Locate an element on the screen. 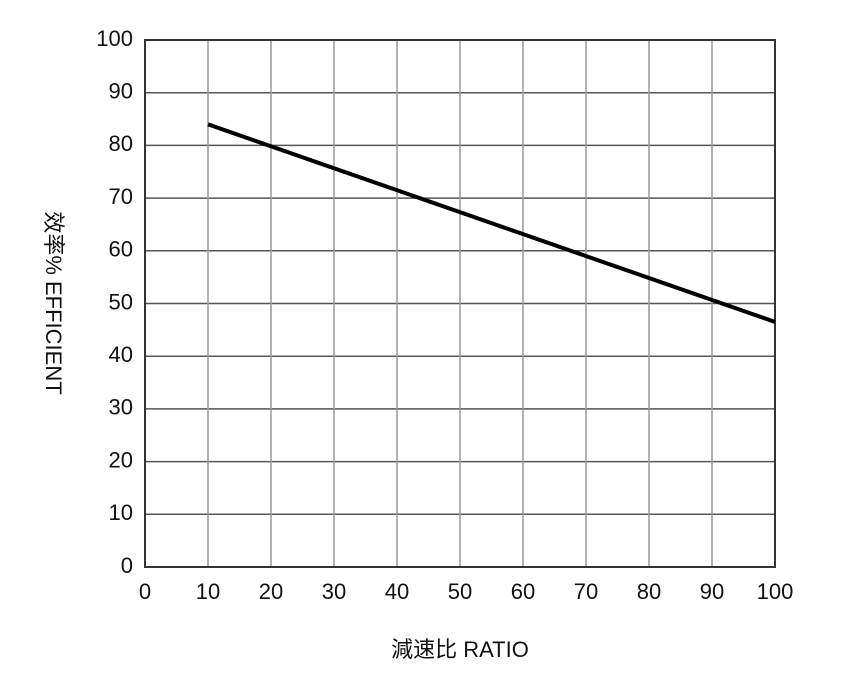 The image size is (844, 688). y-tick-label: 90 is located at coordinates (121, 91).